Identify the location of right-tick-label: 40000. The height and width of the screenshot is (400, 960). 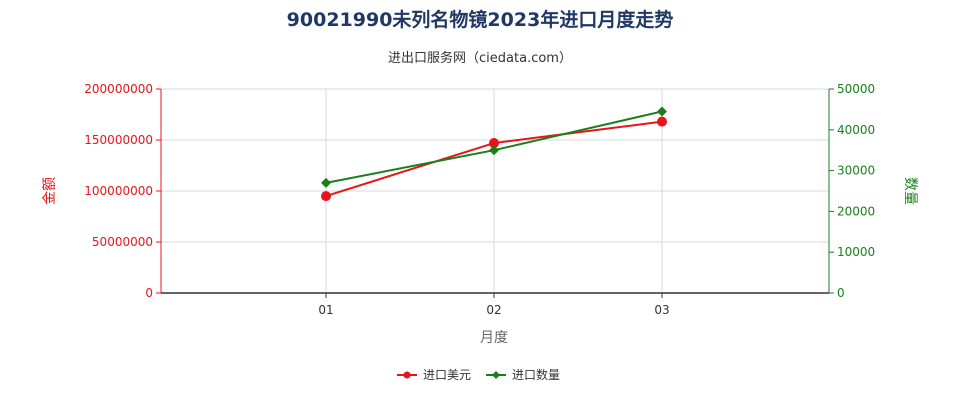
(856, 130).